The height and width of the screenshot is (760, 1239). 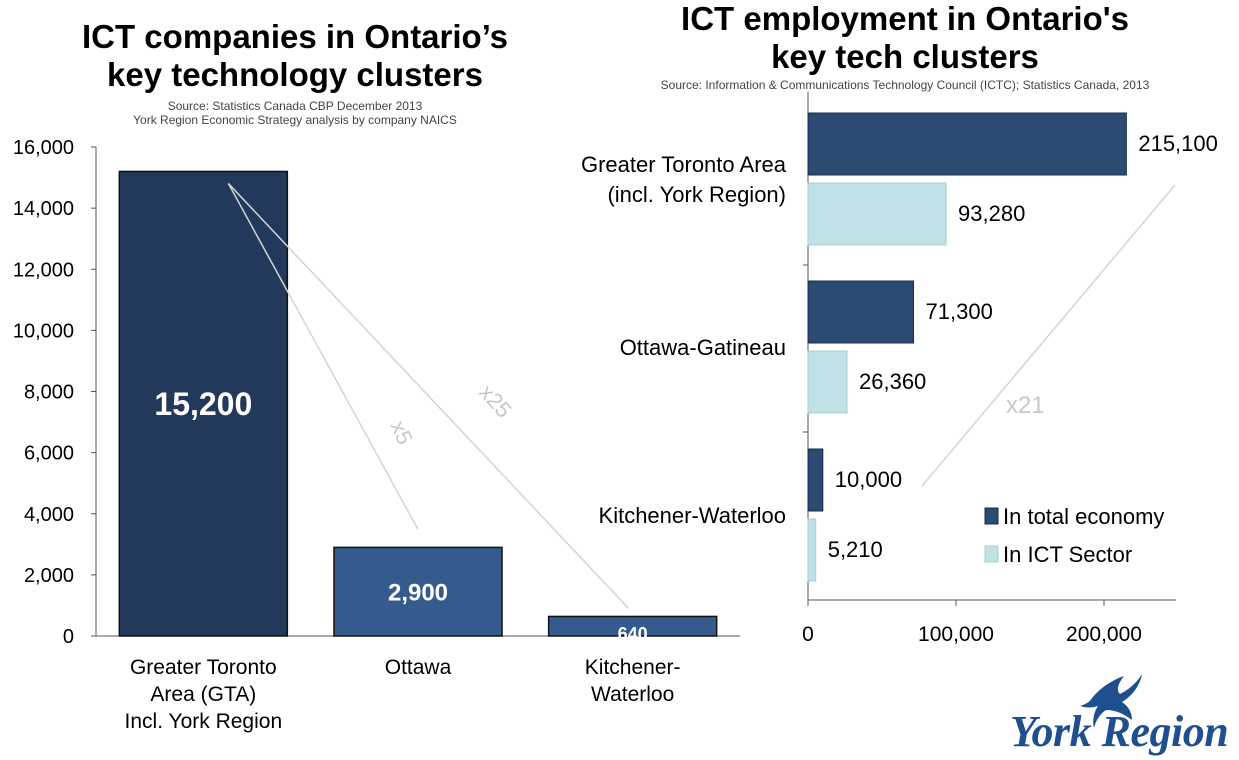 What do you see at coordinates (632, 694) in the screenshot?
I see `left-category-label: Waterloo` at bounding box center [632, 694].